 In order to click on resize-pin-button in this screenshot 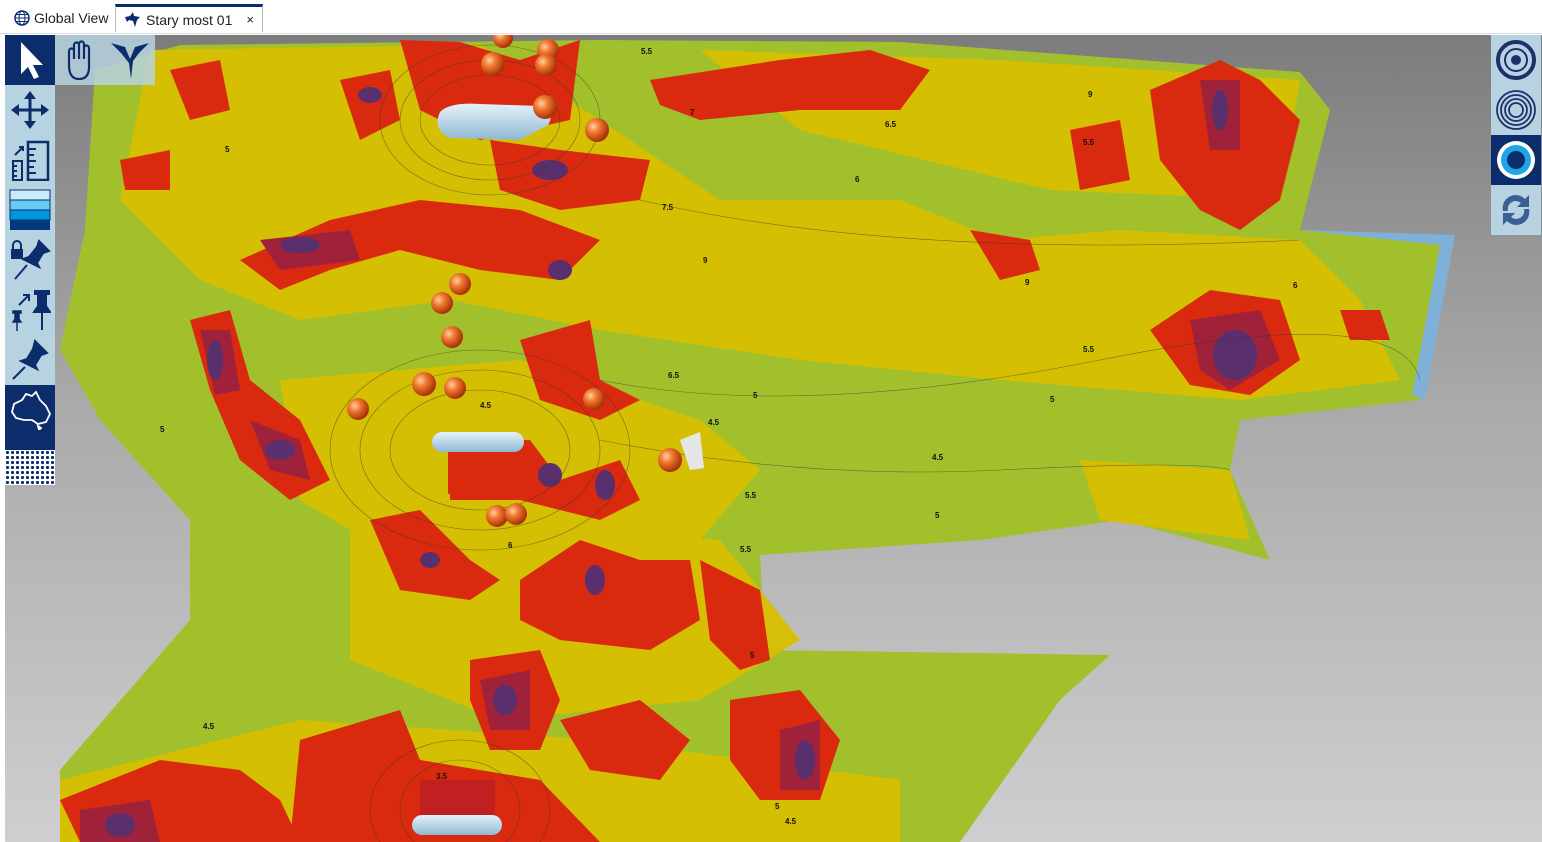, I will do `click(30, 310)`.